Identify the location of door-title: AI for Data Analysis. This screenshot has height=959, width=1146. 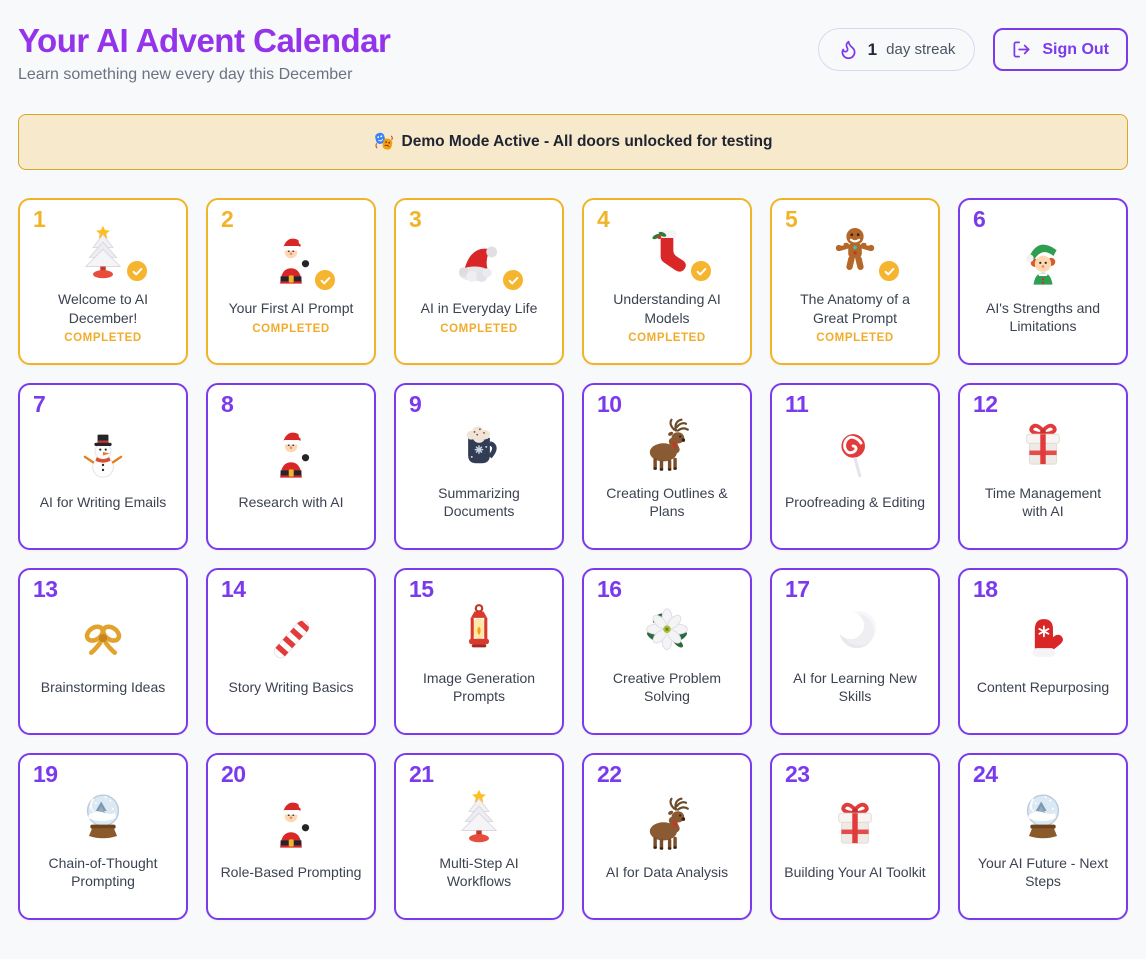
(667, 871).